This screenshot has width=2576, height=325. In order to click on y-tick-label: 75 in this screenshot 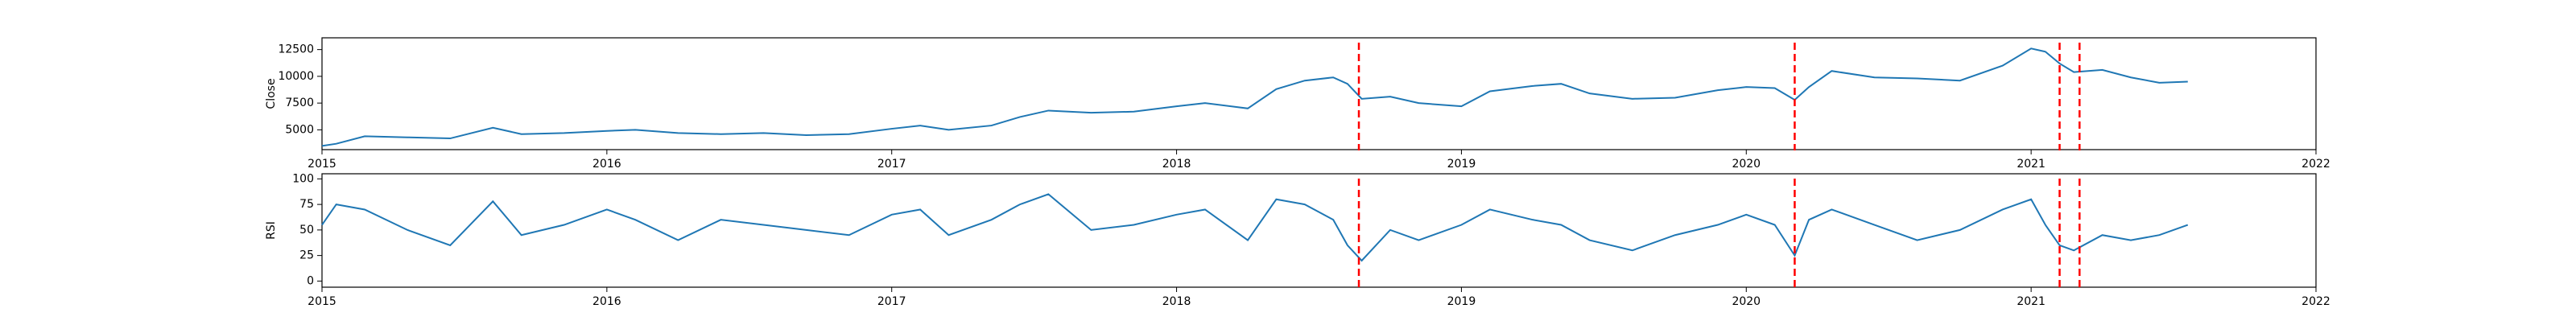, I will do `click(306, 204)`.